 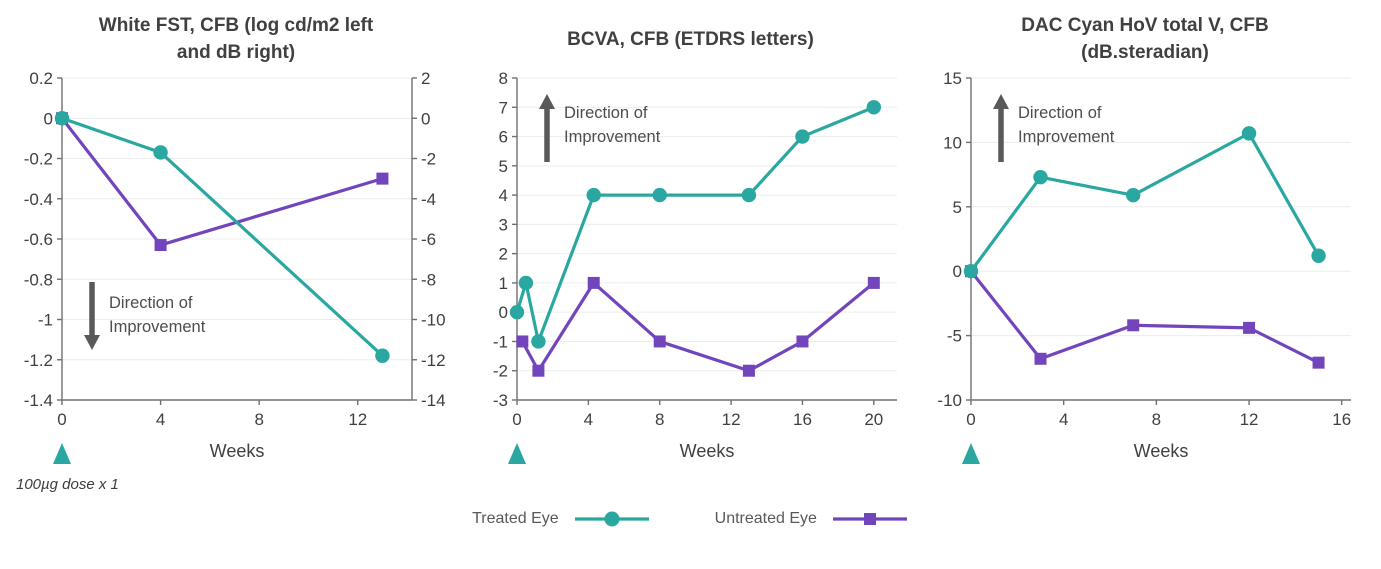 What do you see at coordinates (499, 371) in the screenshot?
I see `y-tick-label: -2` at bounding box center [499, 371].